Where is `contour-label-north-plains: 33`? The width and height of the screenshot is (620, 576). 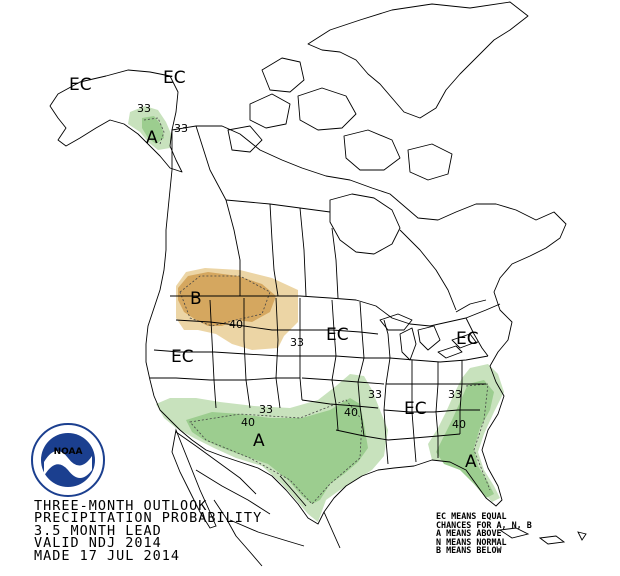
contour-label-north-plains: 33 is located at coordinates (297, 342).